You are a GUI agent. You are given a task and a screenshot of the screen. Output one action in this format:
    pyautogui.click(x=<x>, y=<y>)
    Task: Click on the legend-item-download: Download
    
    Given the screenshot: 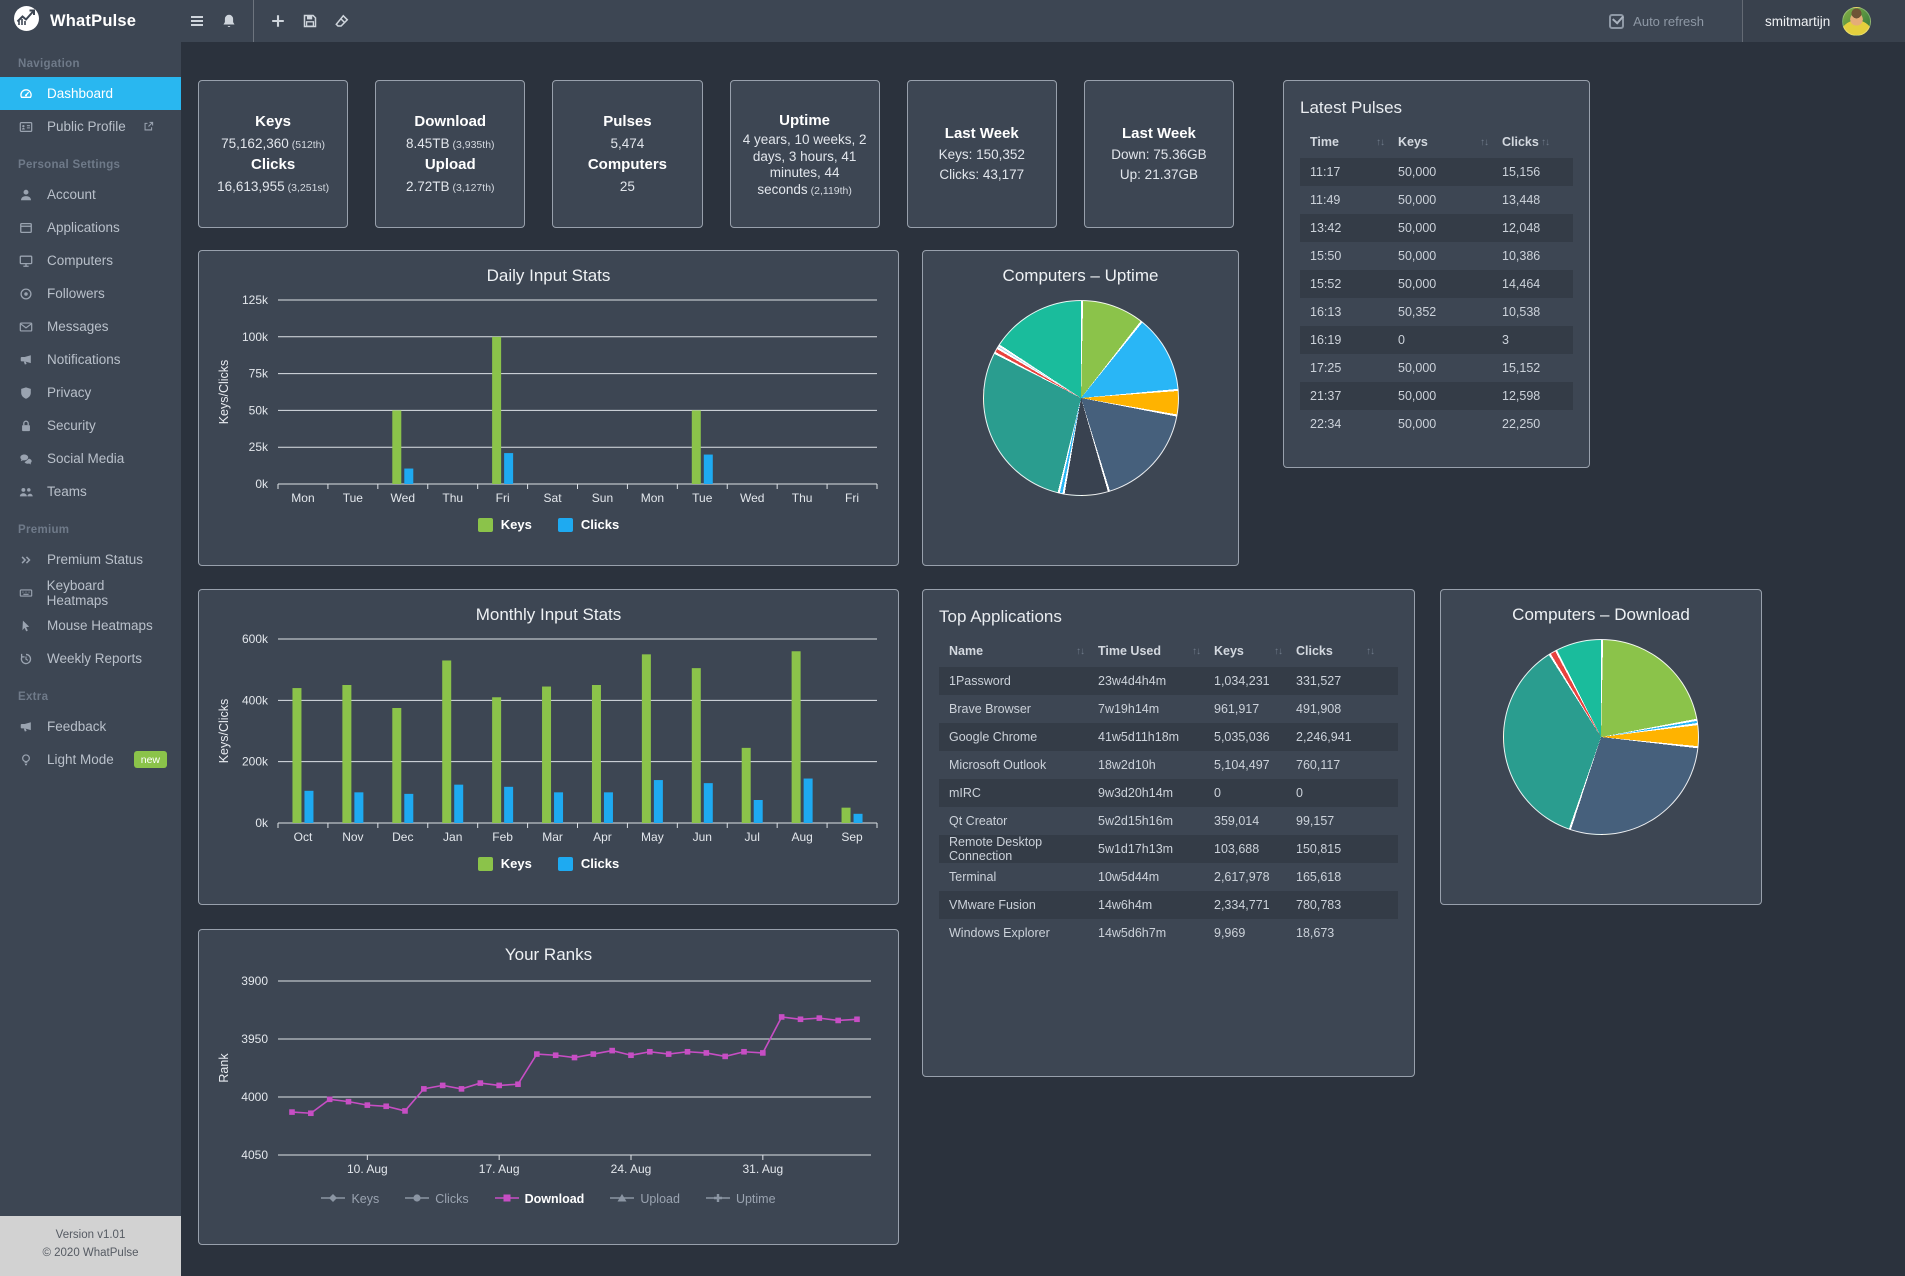 What is the action you would take?
    pyautogui.click(x=539, y=1199)
    